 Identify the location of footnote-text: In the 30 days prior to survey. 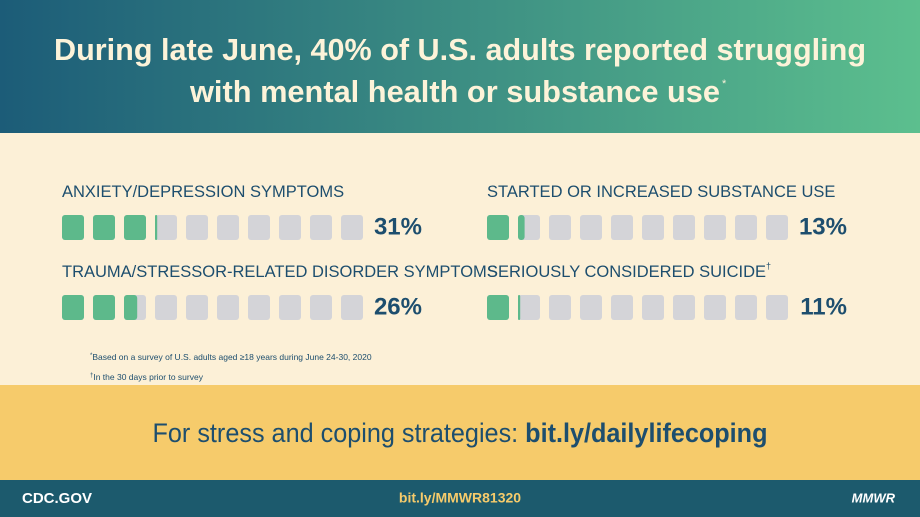
(148, 377).